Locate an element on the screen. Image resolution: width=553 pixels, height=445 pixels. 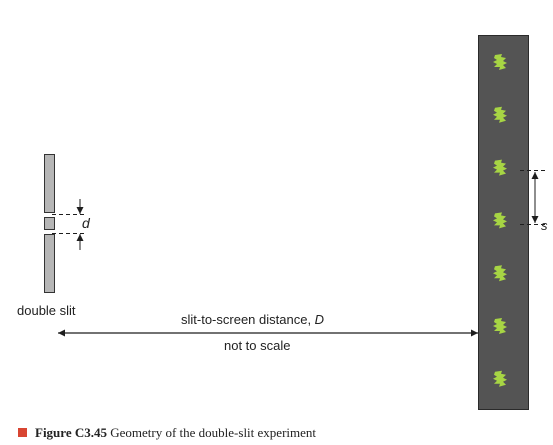
barrier-lower-segment is located at coordinates (49, 263).